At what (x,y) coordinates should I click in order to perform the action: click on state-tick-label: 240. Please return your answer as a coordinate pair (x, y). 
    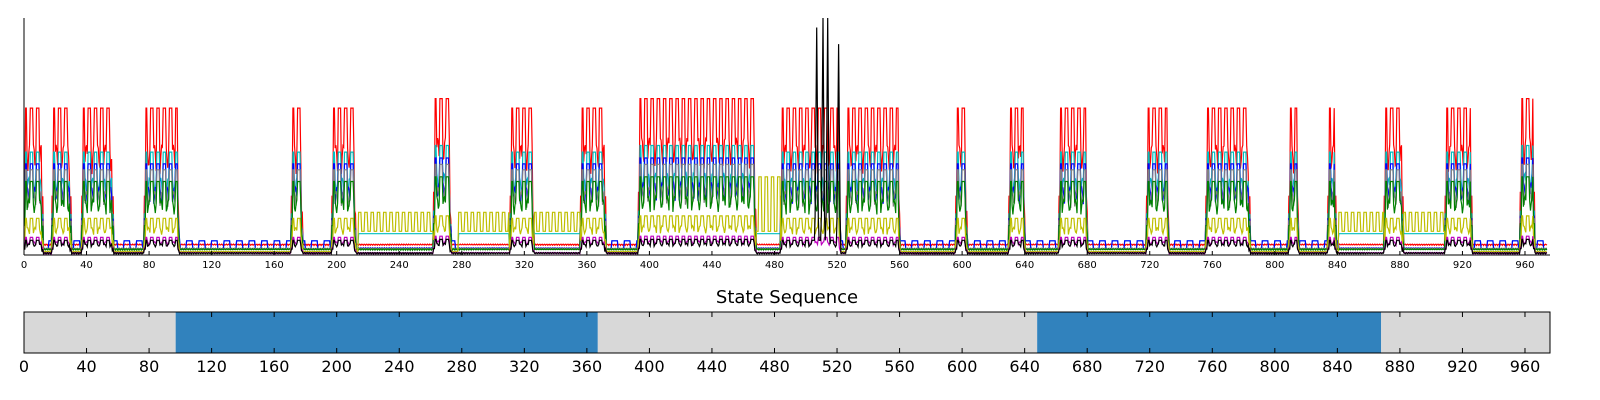
    Looking at the image, I should click on (399, 366).